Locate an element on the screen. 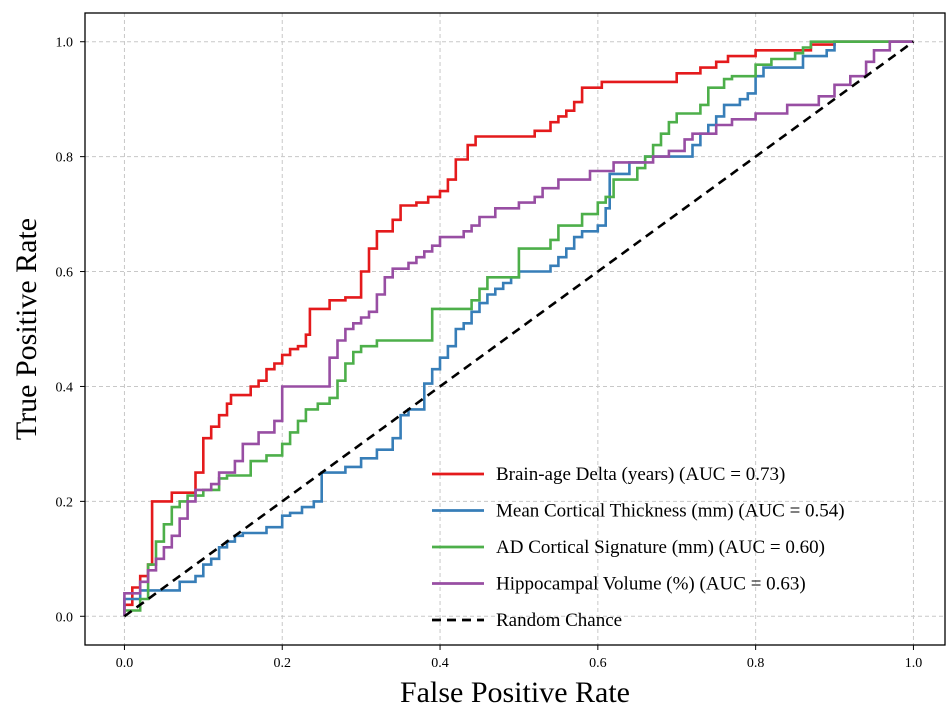 Image resolution: width=947 pixels, height=707 pixels. y-tick-label: 0.6 is located at coordinates (65, 273).